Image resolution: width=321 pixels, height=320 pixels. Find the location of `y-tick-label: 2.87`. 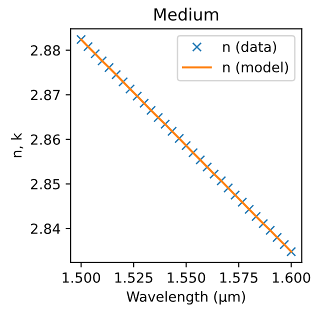

y-tick-label: 2.87 is located at coordinates (45, 95).